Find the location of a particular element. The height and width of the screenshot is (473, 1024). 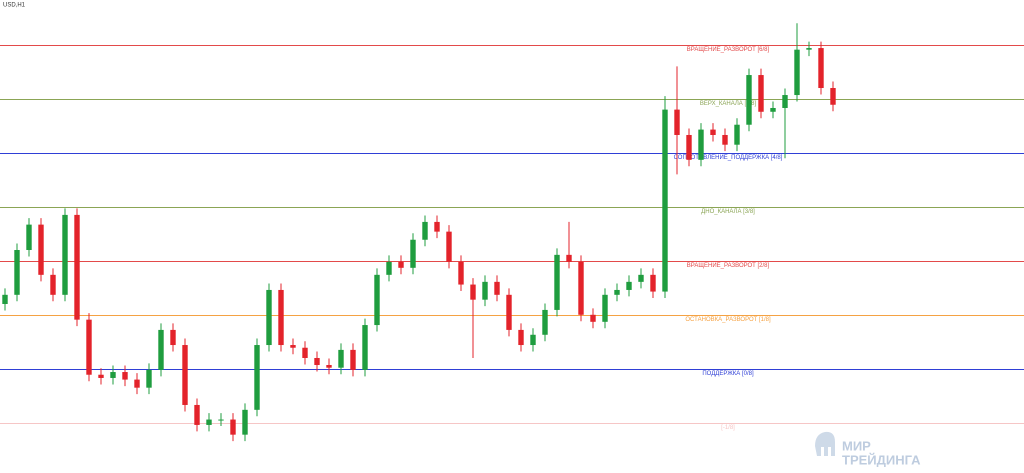

level-label: ВЕРХ_КАНАЛА [5/8] is located at coordinates (728, 104).